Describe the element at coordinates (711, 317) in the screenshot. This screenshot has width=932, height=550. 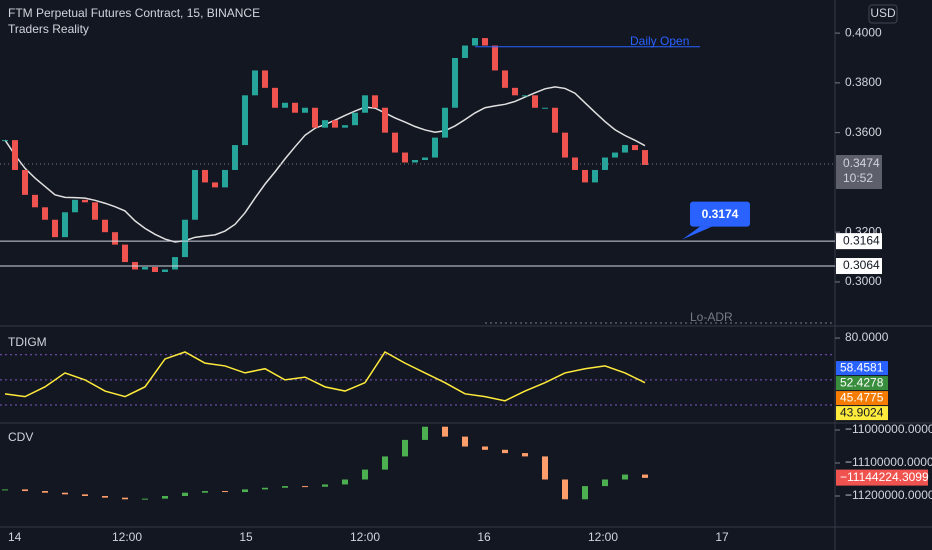
I see `lo-adr-label: Lo-ADR` at that location.